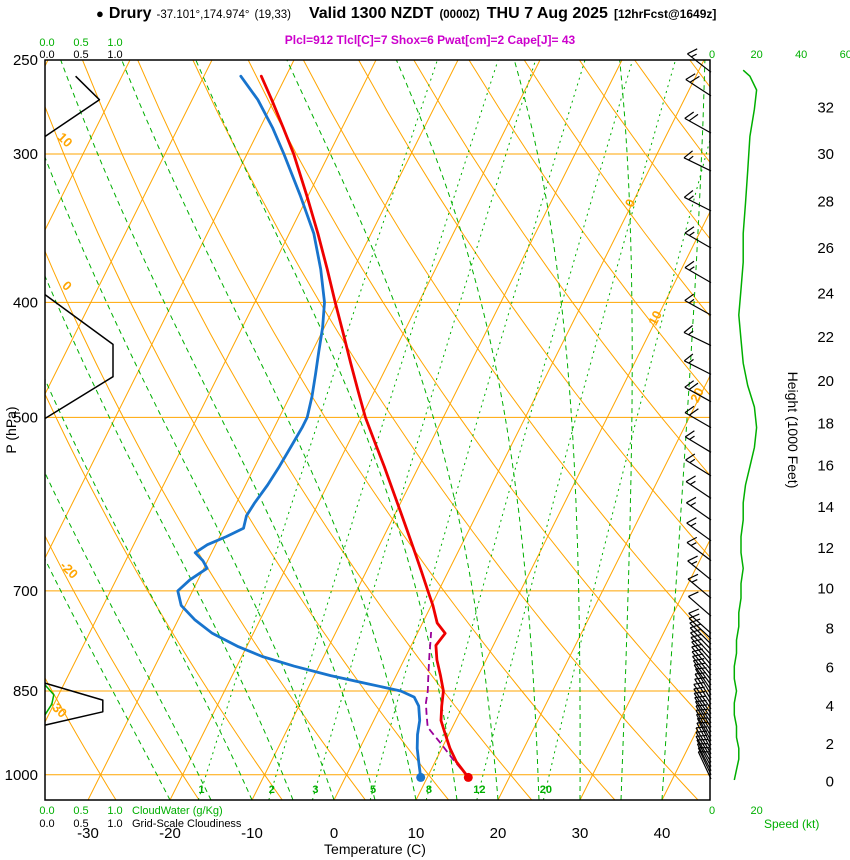  Describe the element at coordinates (745, 425) in the screenshot. I see `wind-speed-curve` at that location.